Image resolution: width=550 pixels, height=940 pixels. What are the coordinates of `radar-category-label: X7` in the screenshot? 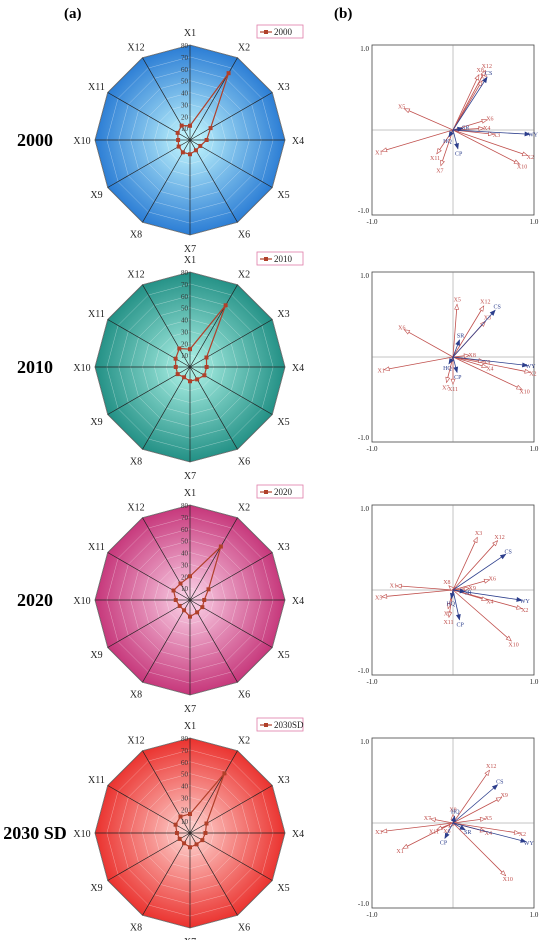 It's located at (190, 938).